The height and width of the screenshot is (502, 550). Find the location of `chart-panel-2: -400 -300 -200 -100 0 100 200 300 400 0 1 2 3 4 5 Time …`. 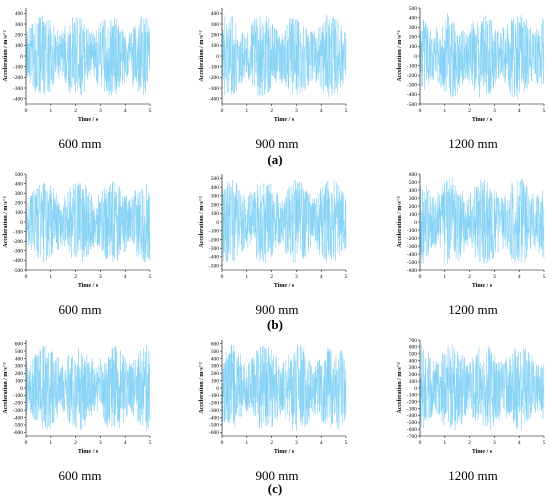

chart-panel-2: -400 -300 -200 -100 0 100 200 300 400 0 1 2 3 4 5 Time … is located at coordinates (273, 79).